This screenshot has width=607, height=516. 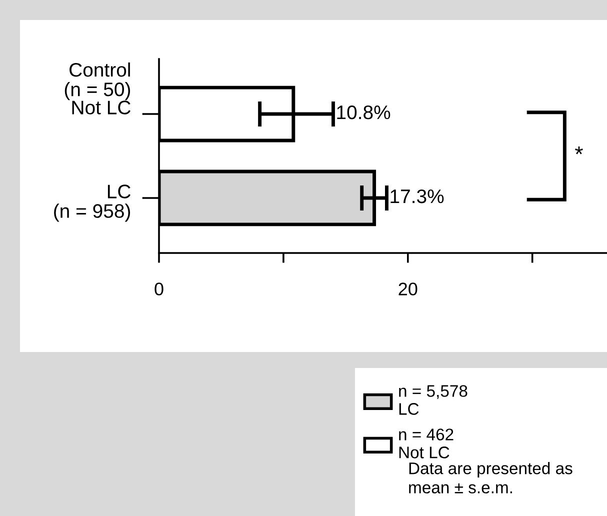 I want to click on data-label: 10.8%, so click(x=363, y=112).